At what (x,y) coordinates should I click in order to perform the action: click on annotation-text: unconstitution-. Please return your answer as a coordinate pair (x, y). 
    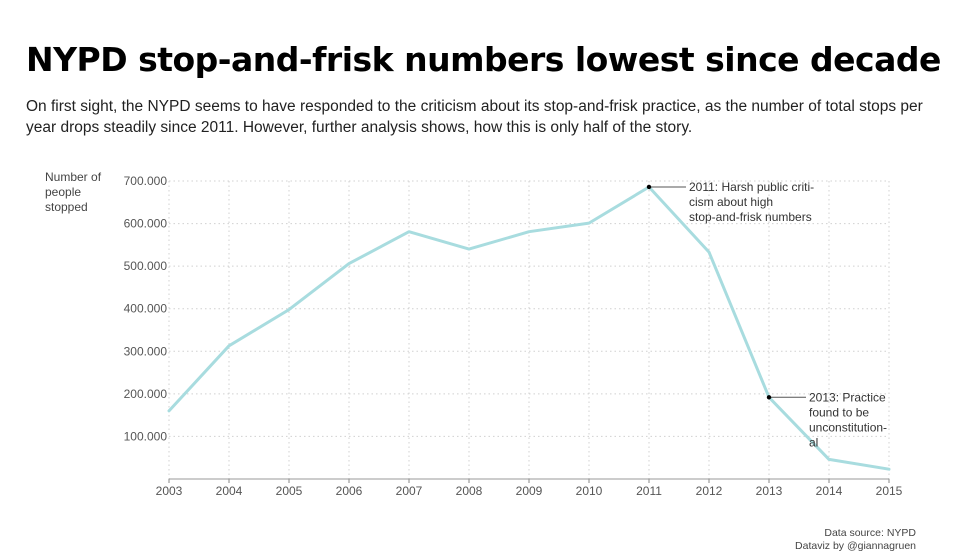
    Looking at the image, I should click on (848, 427).